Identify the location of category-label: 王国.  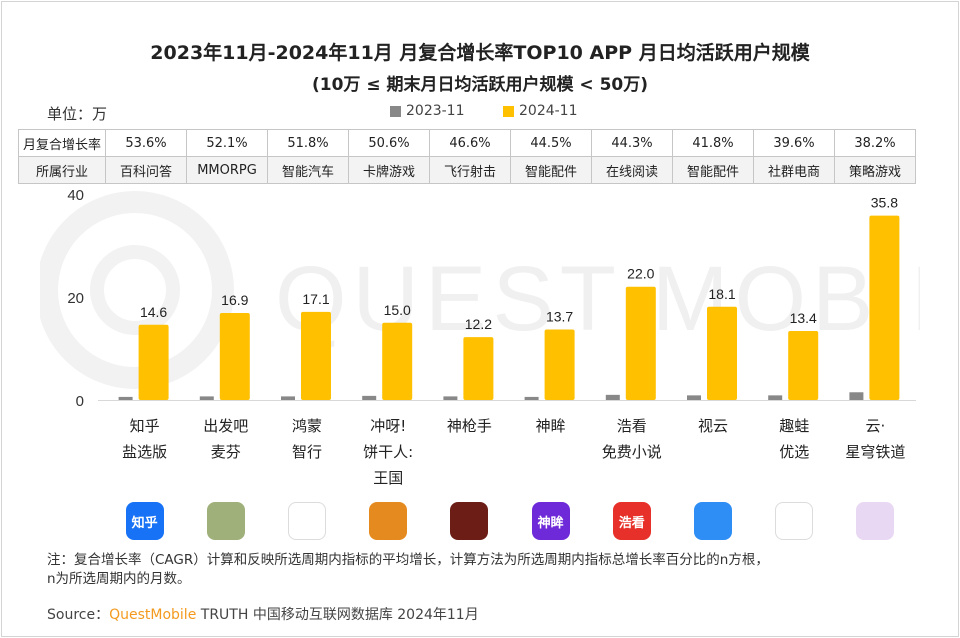
(388, 478).